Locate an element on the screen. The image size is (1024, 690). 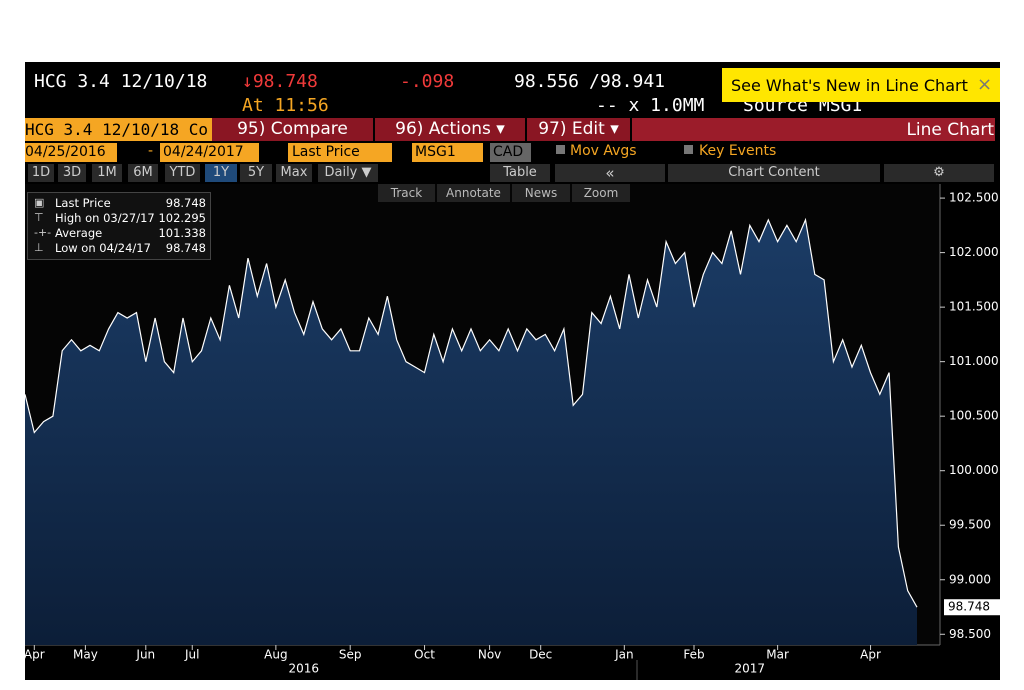
year-label: 2017 is located at coordinates (749, 669).